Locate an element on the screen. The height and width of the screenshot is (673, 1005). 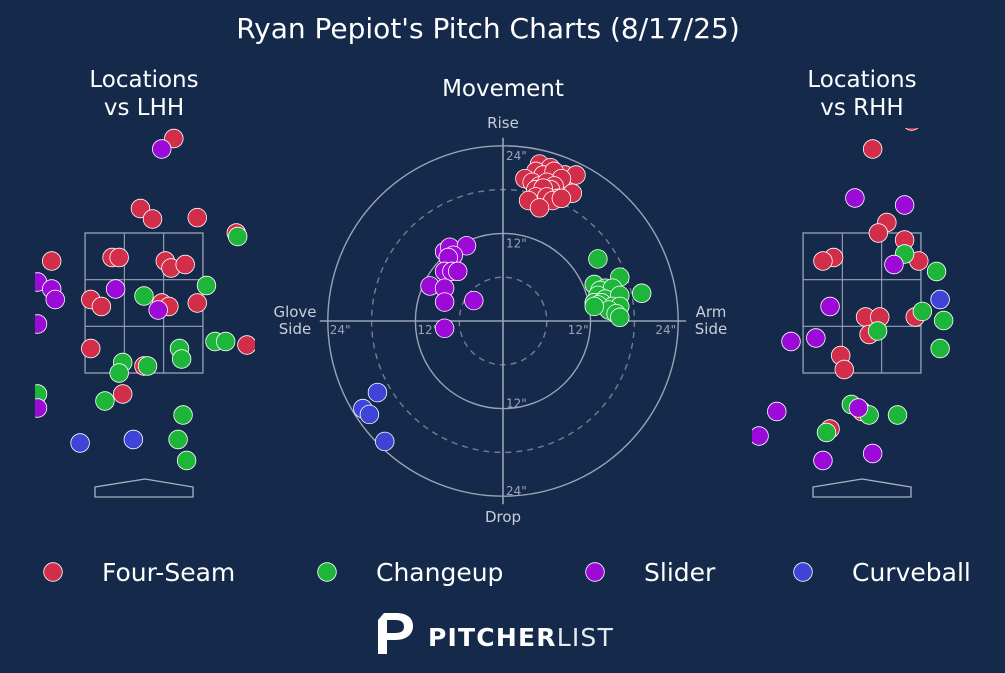
rhh-home-plate is located at coordinates (862, 488).